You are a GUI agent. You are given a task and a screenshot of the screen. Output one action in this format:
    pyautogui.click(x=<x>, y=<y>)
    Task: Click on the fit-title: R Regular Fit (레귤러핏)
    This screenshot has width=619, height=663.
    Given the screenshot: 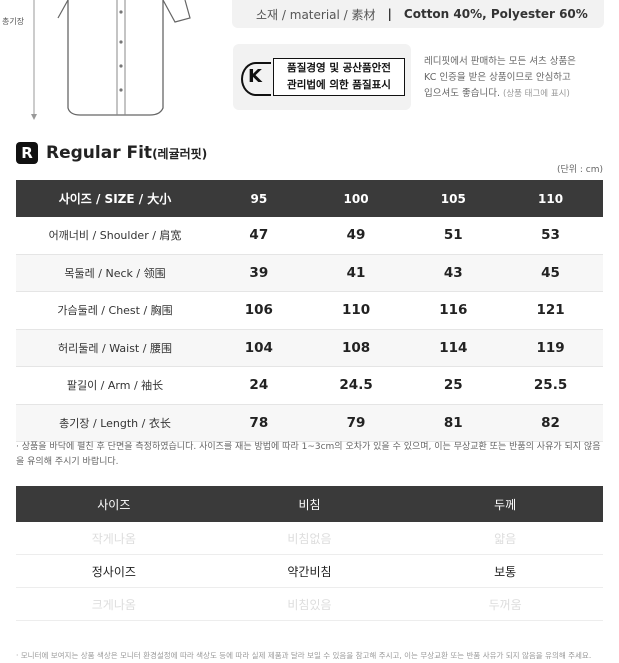 What is the action you would take?
    pyautogui.click(x=111, y=153)
    